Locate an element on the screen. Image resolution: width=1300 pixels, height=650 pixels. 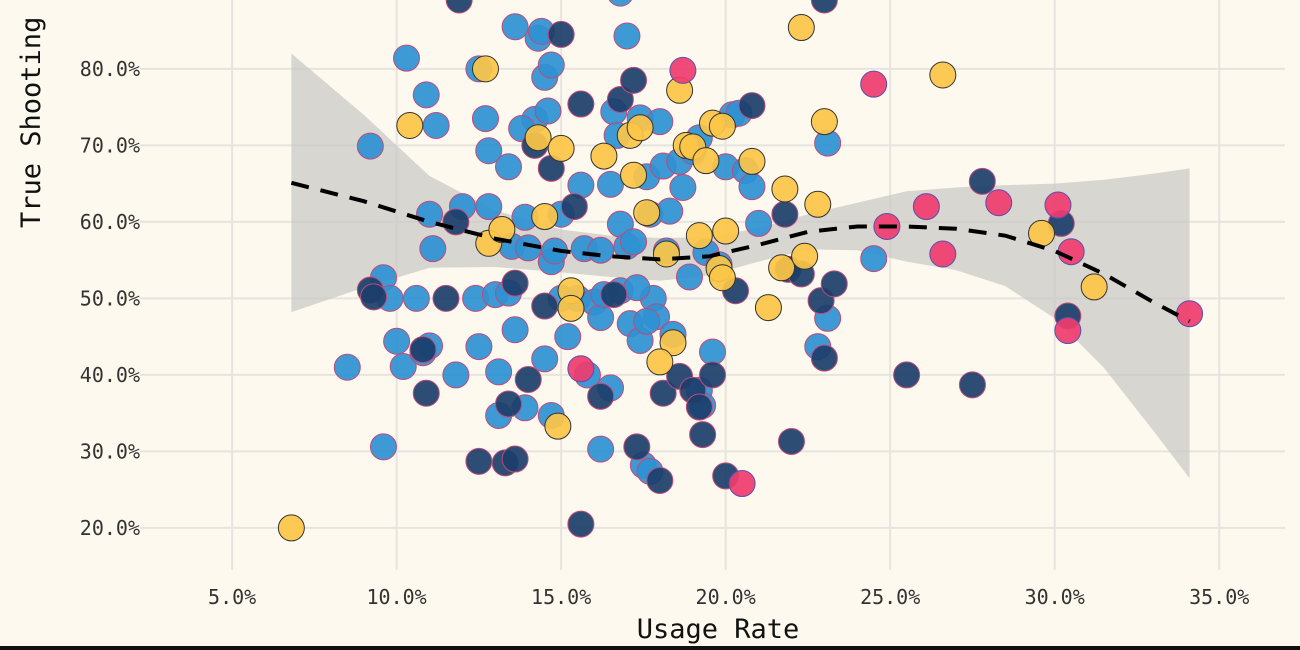
x-tick-label-4: 25.0% is located at coordinates (890, 597).